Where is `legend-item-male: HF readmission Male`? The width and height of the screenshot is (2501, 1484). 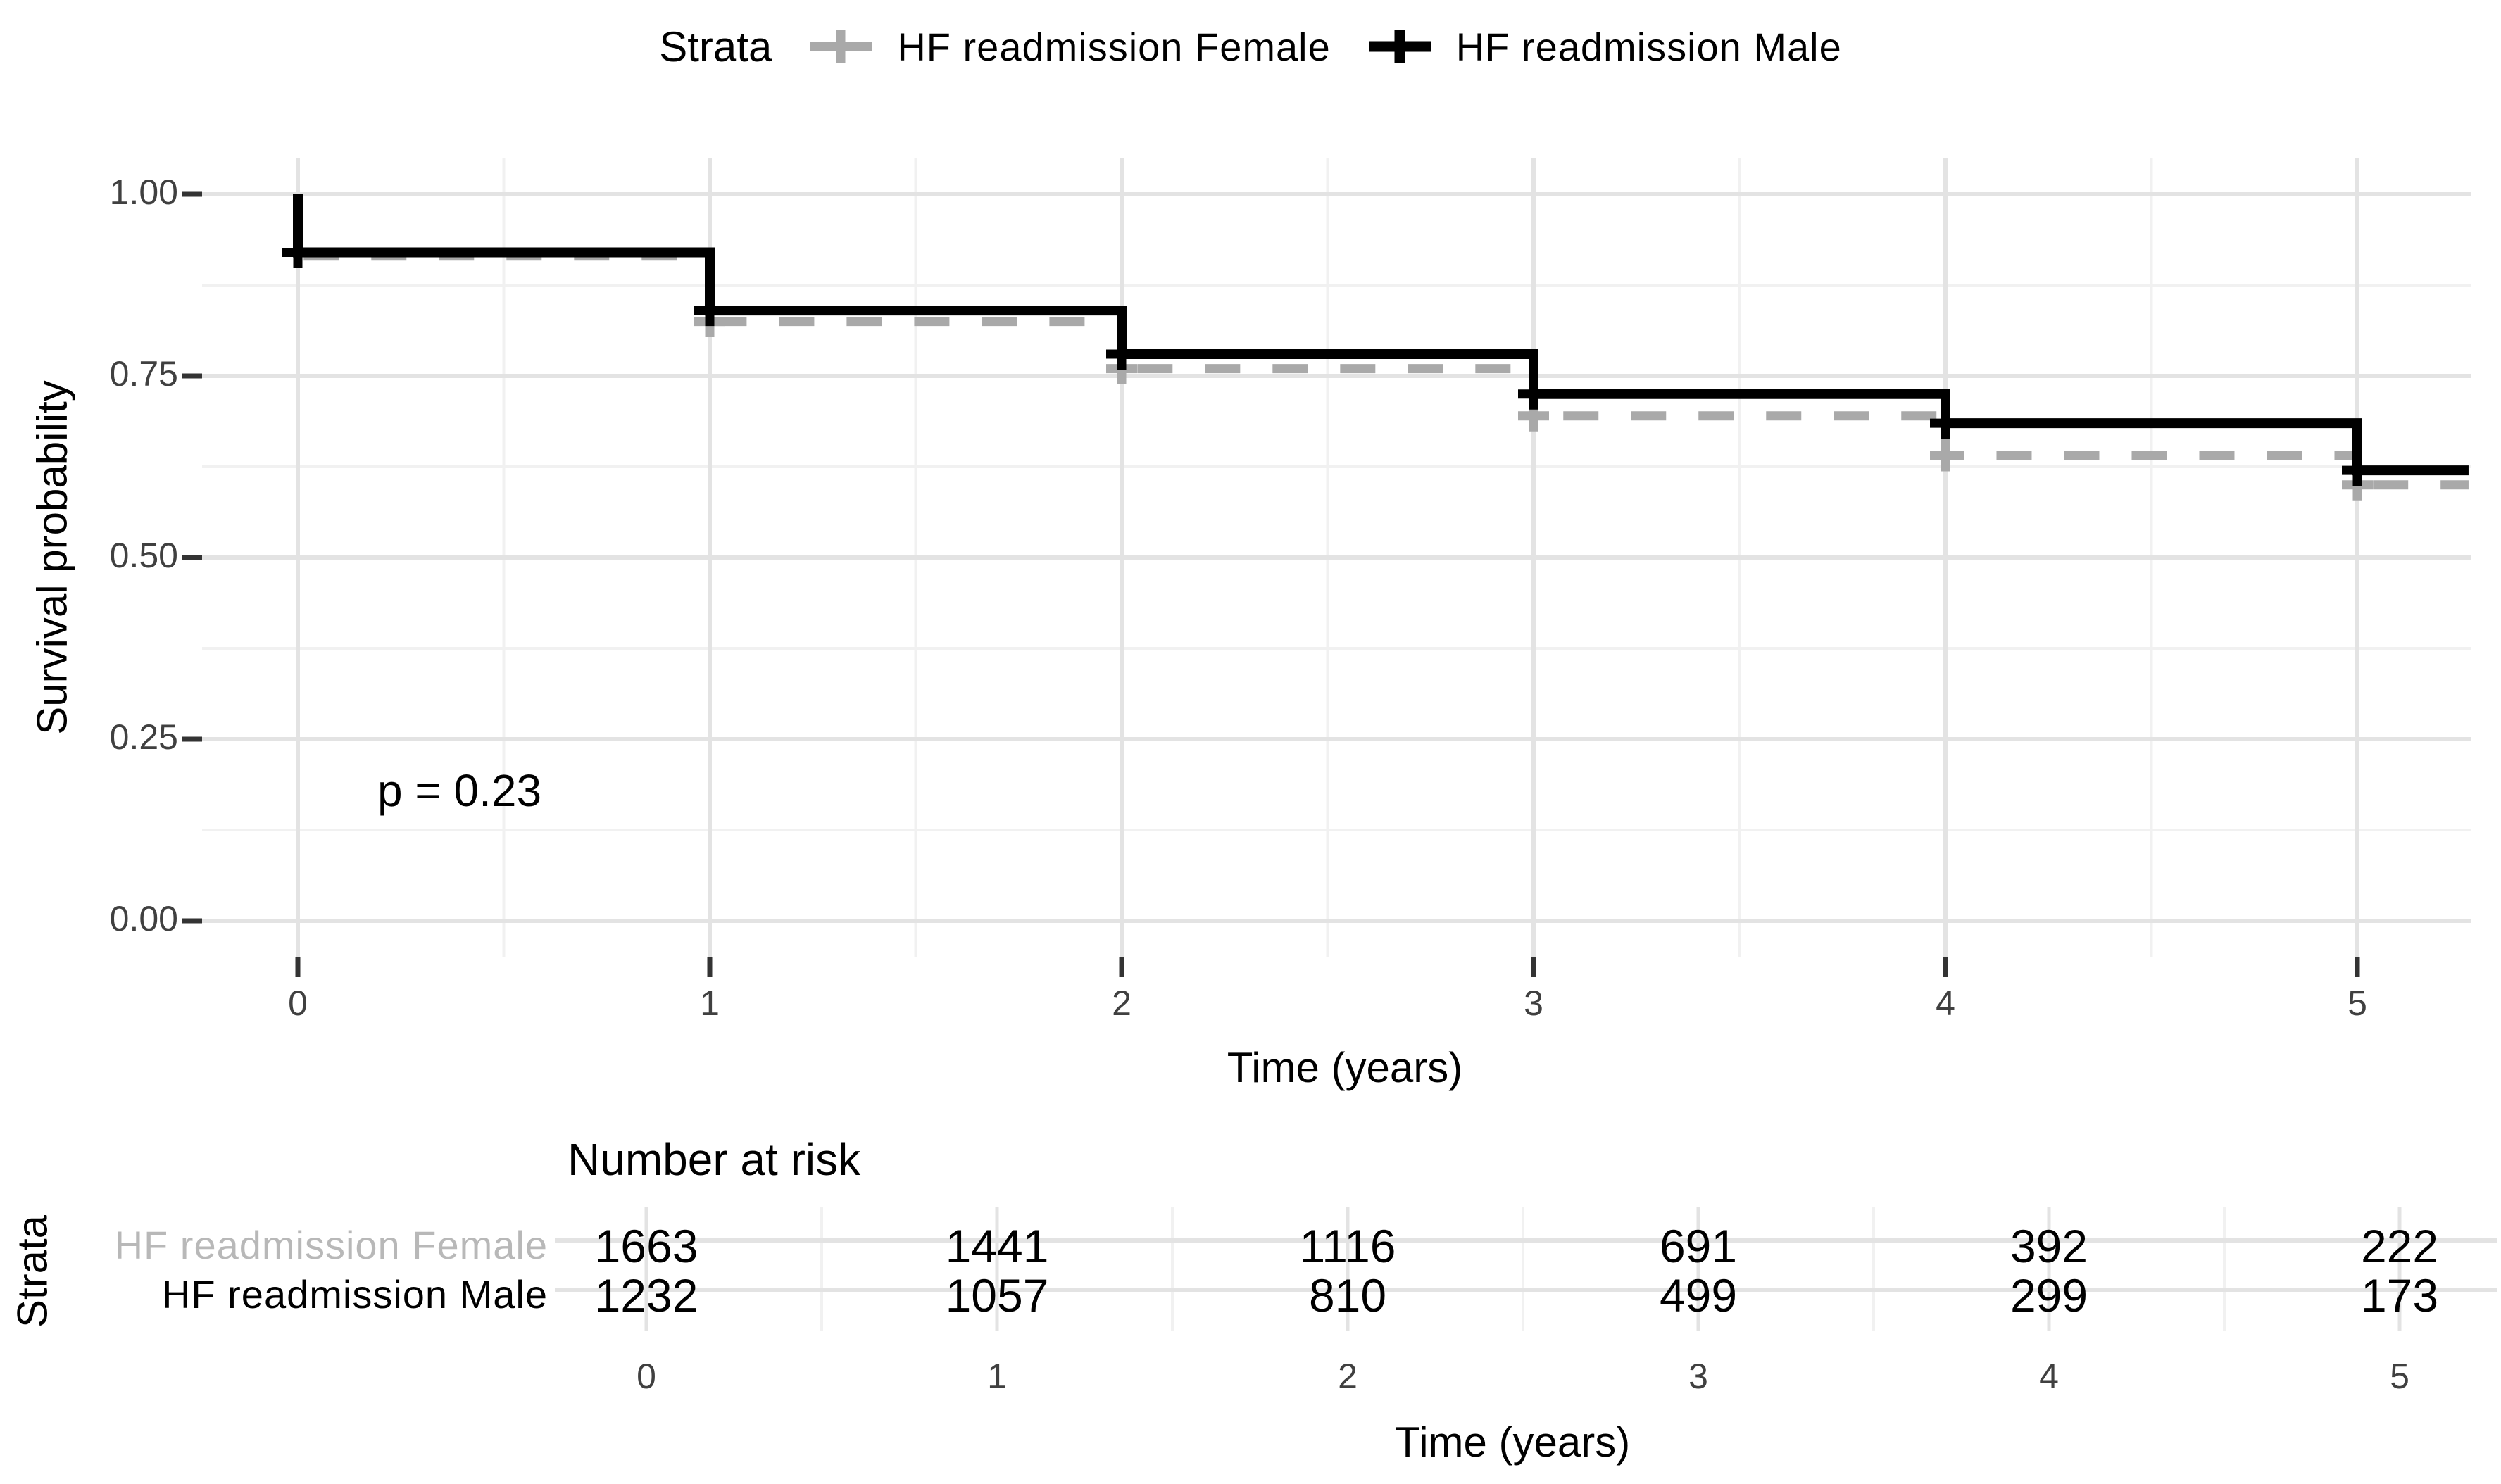
legend-item-male: HF readmission Male is located at coordinates (1605, 47).